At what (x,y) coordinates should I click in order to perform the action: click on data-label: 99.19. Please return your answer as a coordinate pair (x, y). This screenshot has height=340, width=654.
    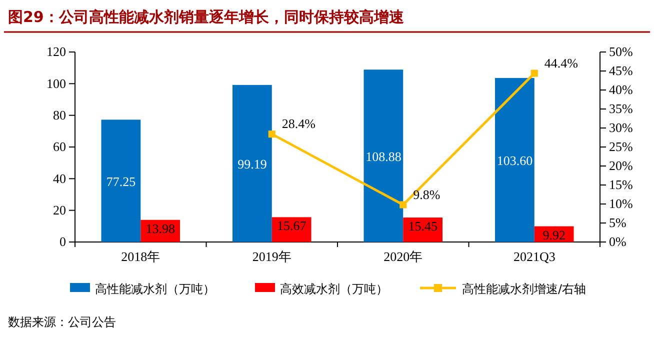
    Looking at the image, I should click on (252, 164).